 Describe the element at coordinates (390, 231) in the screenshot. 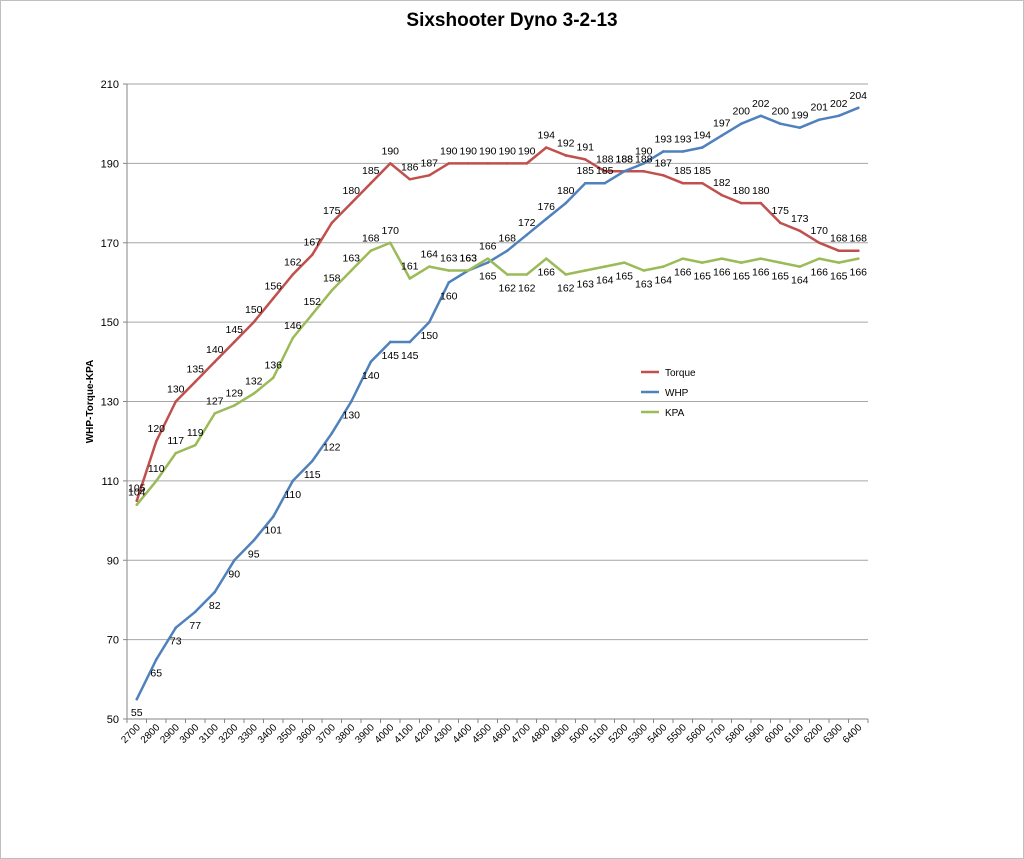

I see `data-label-kpa: 170` at that location.